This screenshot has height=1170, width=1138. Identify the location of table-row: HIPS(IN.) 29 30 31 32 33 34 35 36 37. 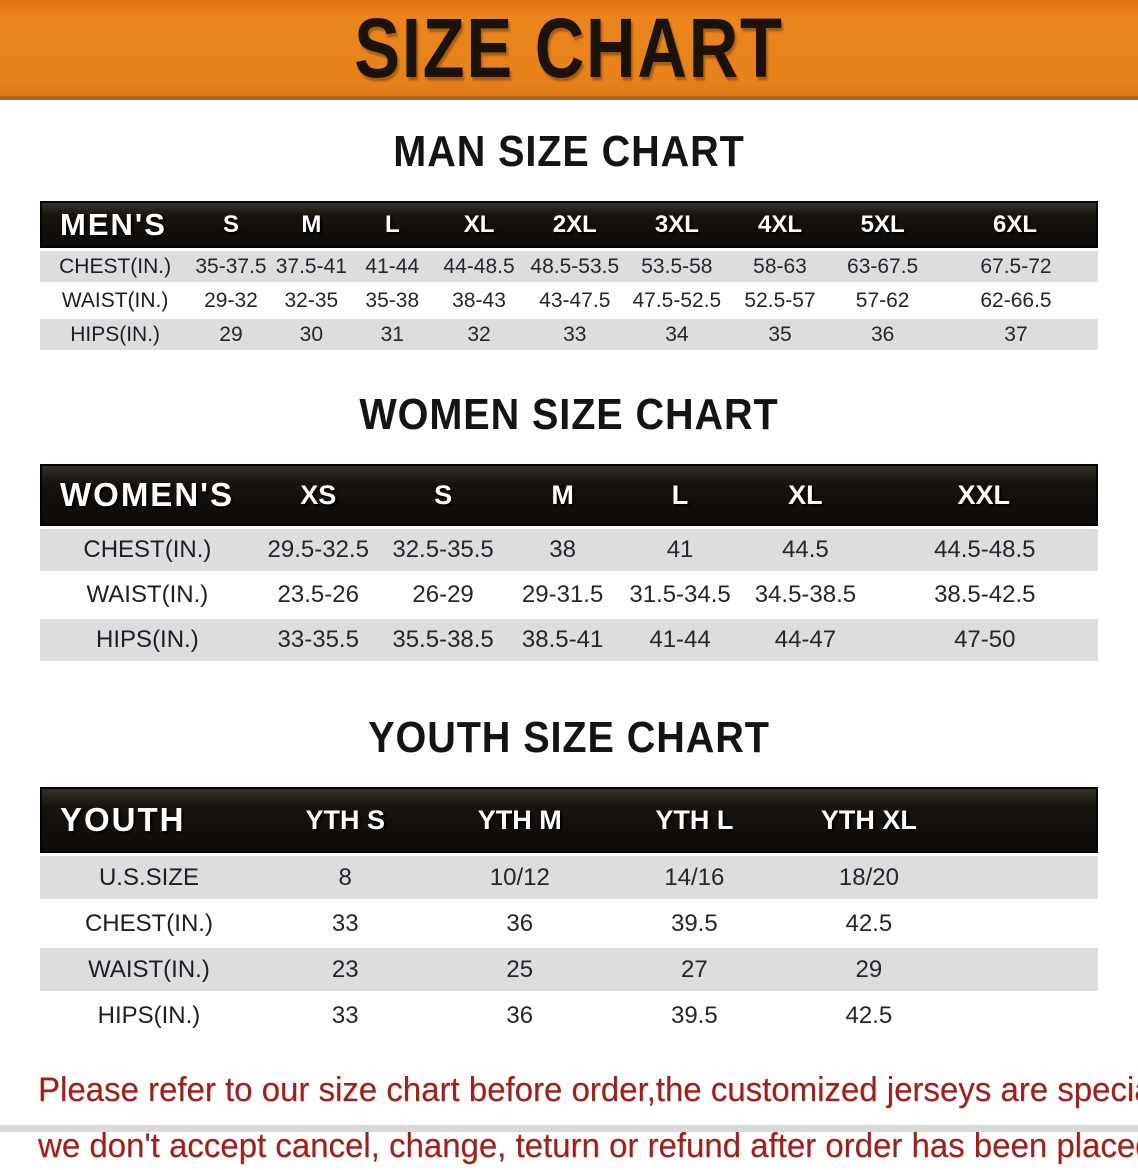
(569, 334).